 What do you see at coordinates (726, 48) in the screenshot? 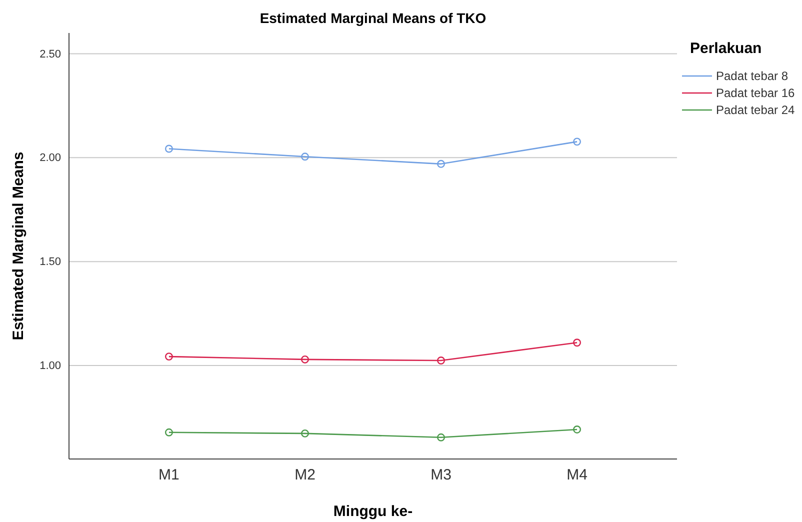
I see `legend-title: Perlakuan` at bounding box center [726, 48].